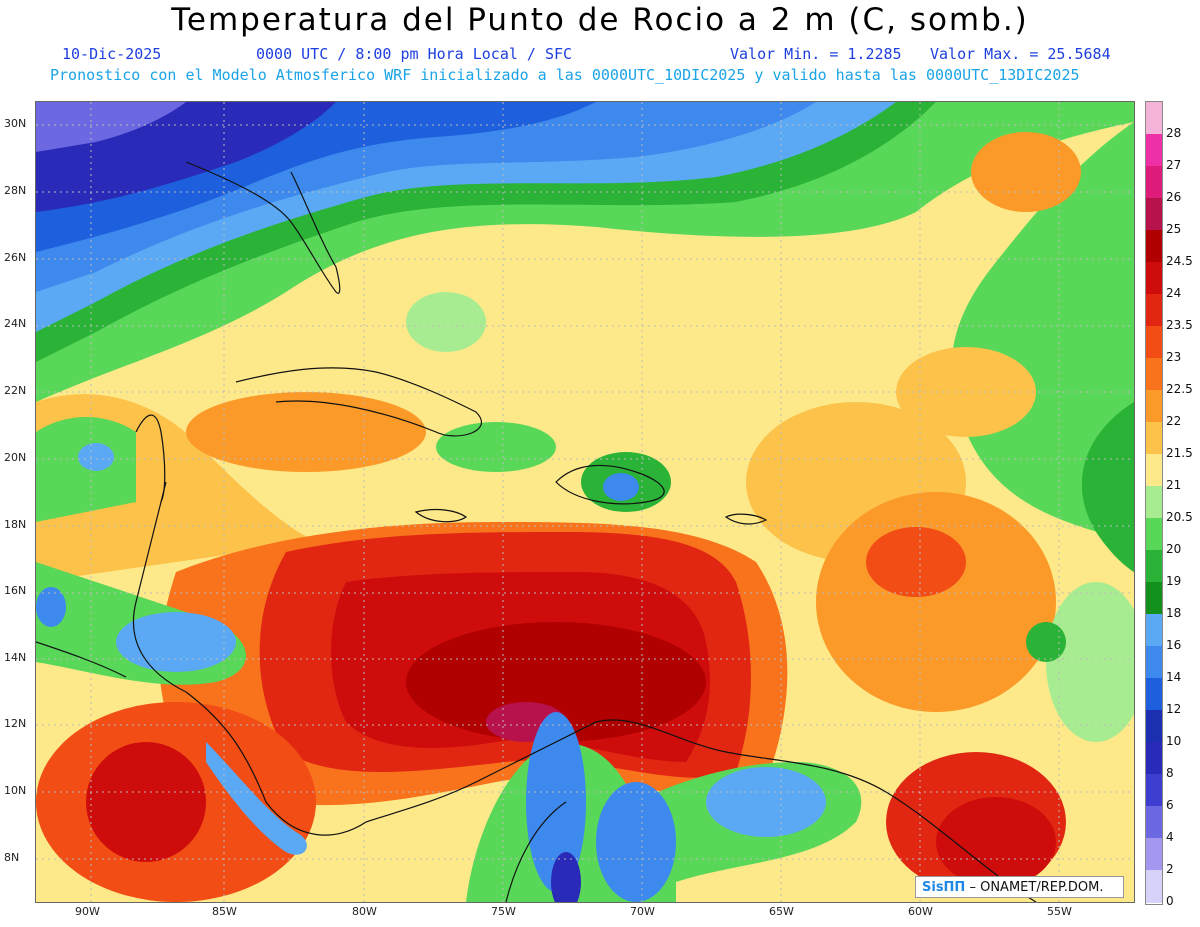 The height and width of the screenshot is (927, 1200). I want to click on colorbar-label: 23, so click(1174, 357).